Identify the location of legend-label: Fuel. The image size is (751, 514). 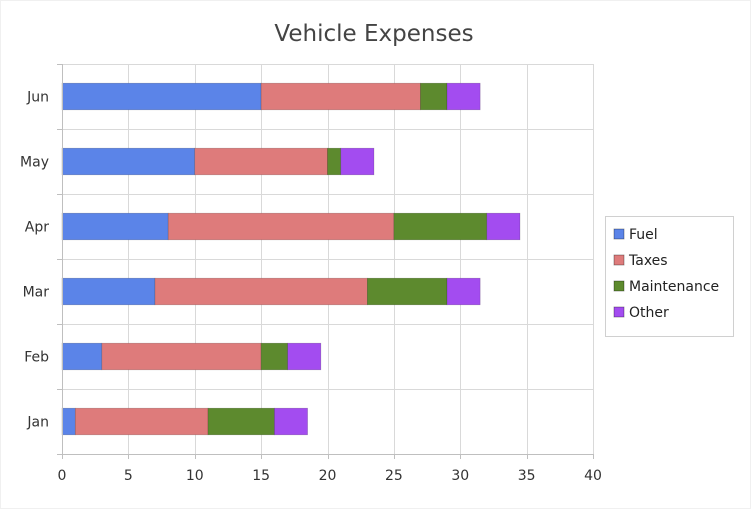
(643, 235).